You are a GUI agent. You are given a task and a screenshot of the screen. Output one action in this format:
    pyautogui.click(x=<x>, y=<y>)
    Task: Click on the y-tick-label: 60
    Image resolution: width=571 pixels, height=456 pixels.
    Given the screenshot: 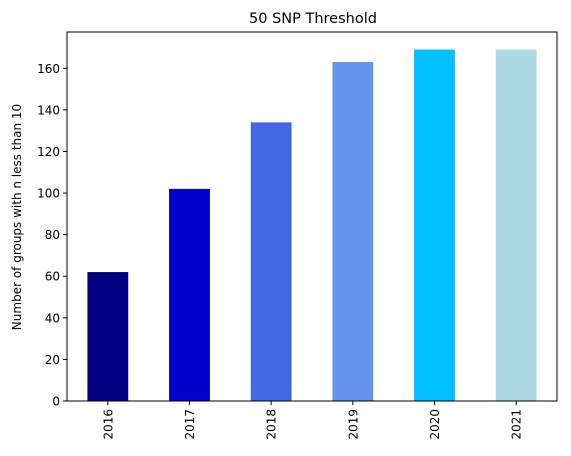 What is the action you would take?
    pyautogui.click(x=52, y=277)
    